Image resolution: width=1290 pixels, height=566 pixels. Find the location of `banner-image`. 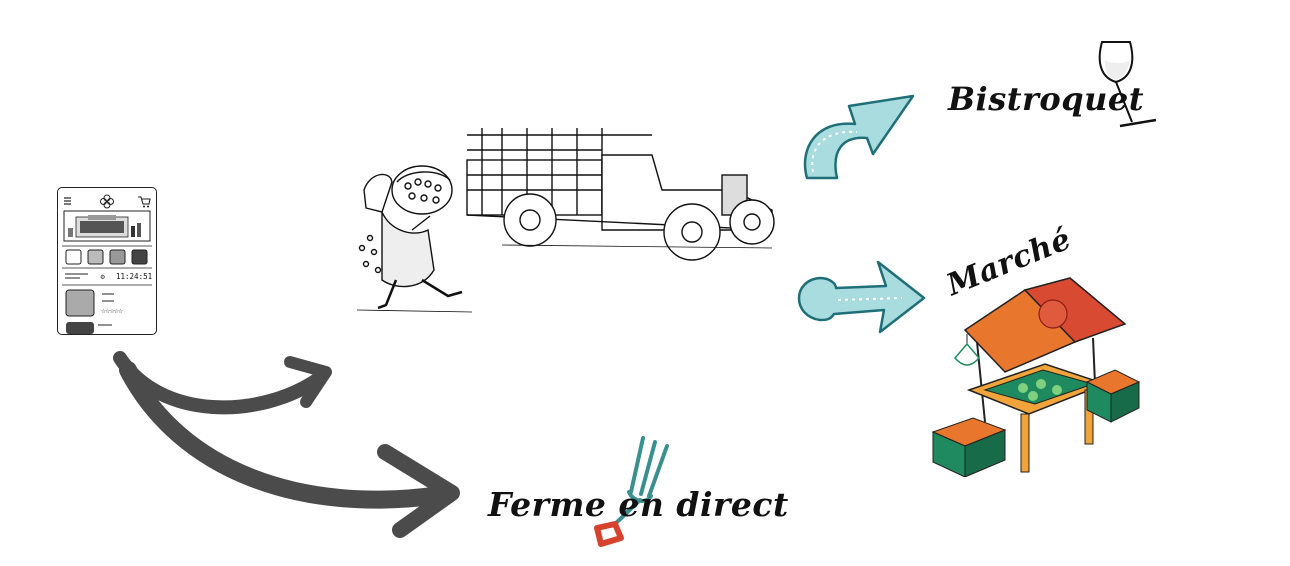

banner-image is located at coordinates (107, 226).